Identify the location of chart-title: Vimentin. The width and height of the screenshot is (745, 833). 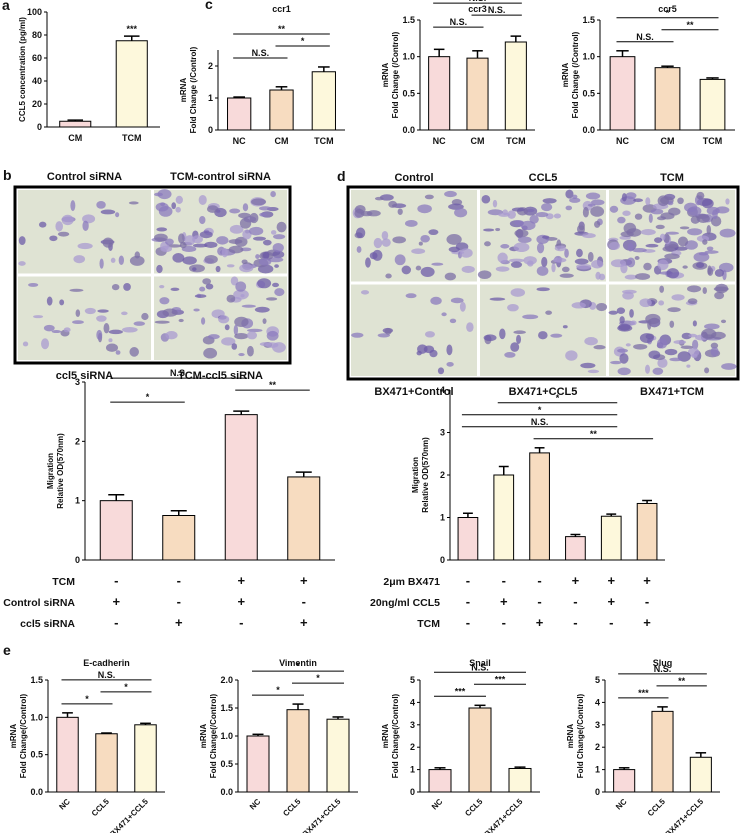
(298, 663).